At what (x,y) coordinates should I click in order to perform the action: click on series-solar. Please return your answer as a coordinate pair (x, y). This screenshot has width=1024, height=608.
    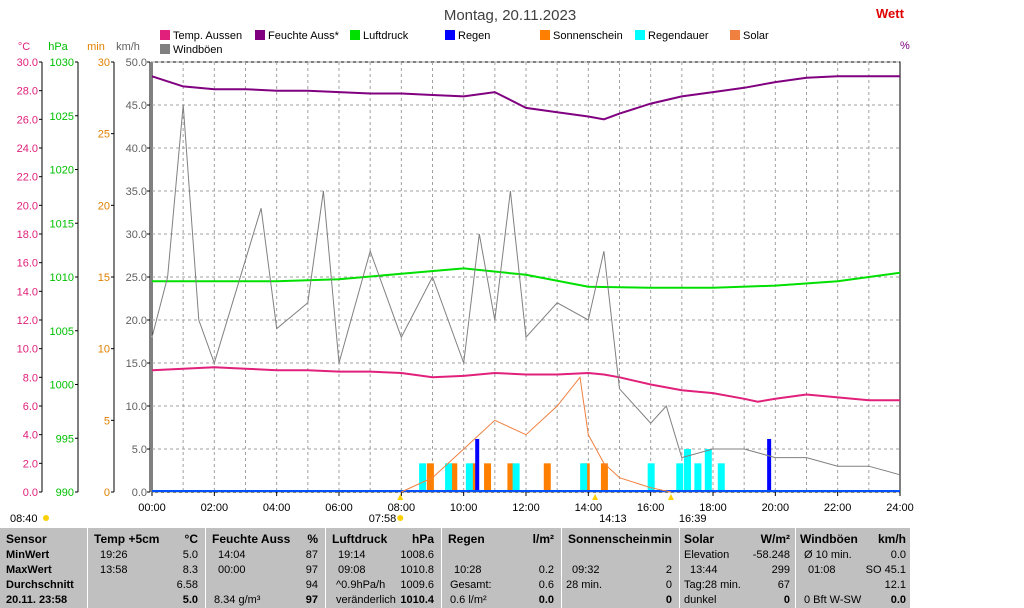
    Looking at the image, I should click on (536, 434).